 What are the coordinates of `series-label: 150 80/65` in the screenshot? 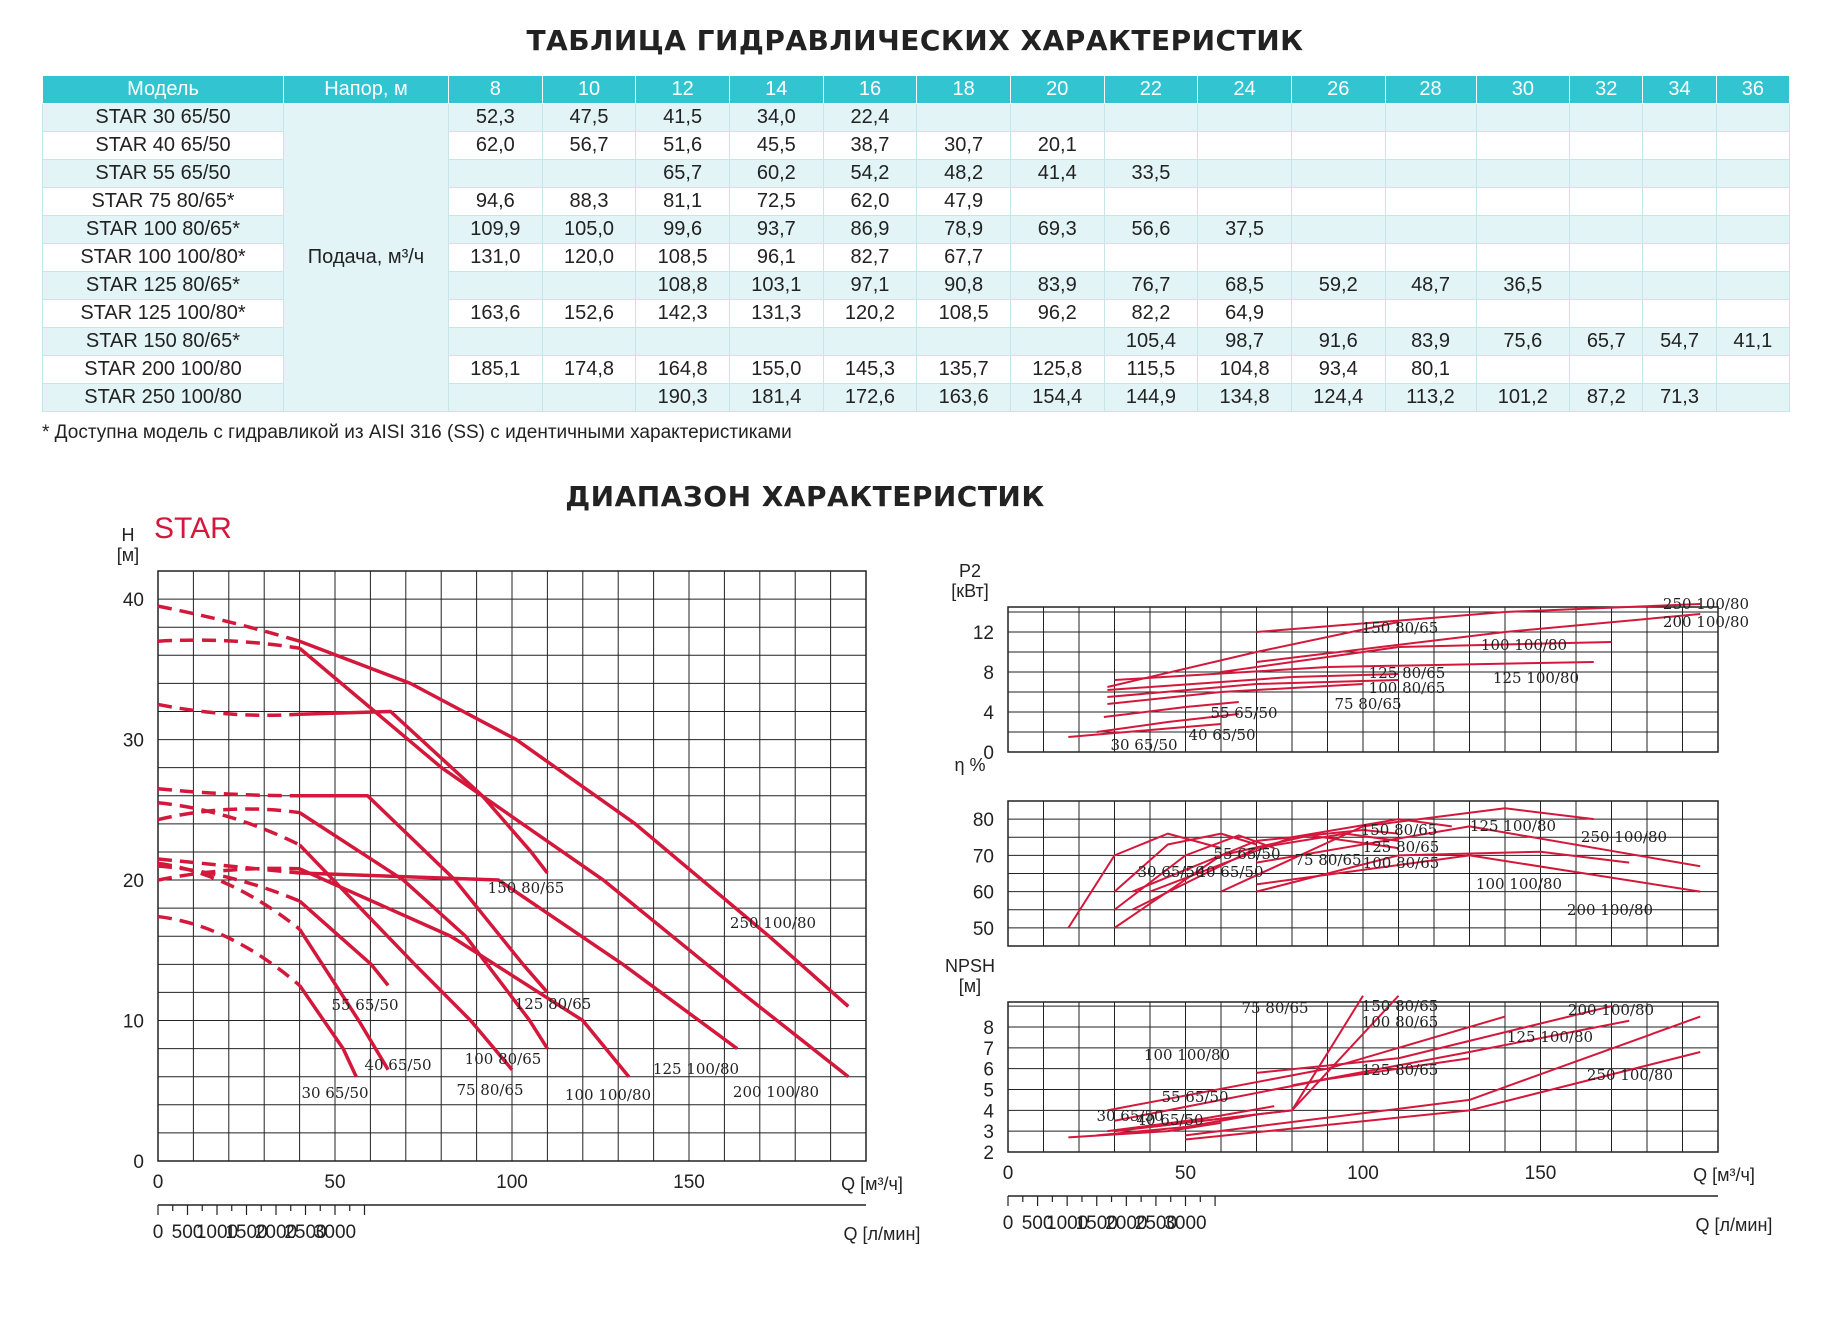 It's located at (1400, 628).